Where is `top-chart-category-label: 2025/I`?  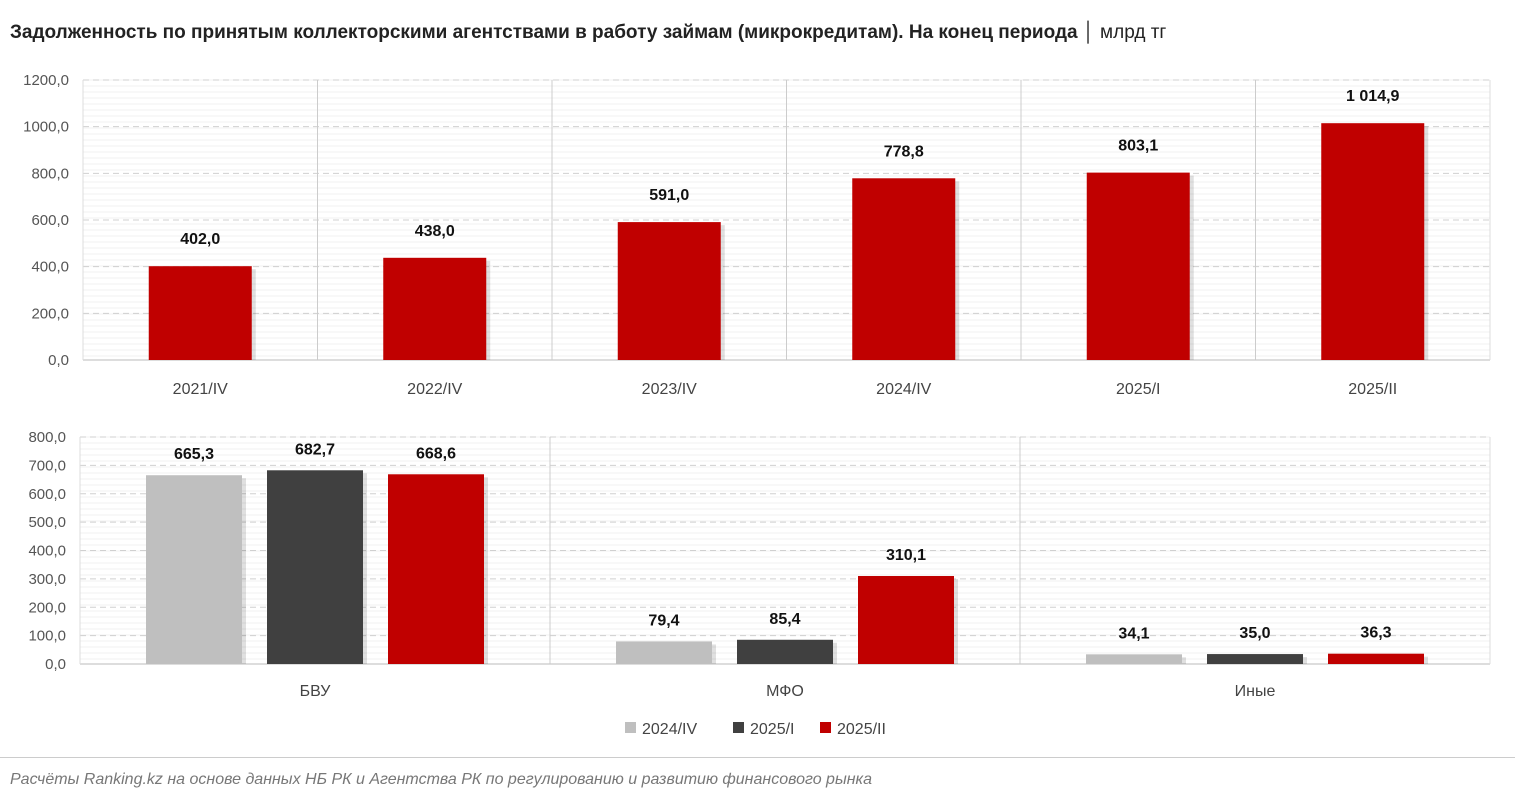 top-chart-category-label: 2025/I is located at coordinates (1138, 389).